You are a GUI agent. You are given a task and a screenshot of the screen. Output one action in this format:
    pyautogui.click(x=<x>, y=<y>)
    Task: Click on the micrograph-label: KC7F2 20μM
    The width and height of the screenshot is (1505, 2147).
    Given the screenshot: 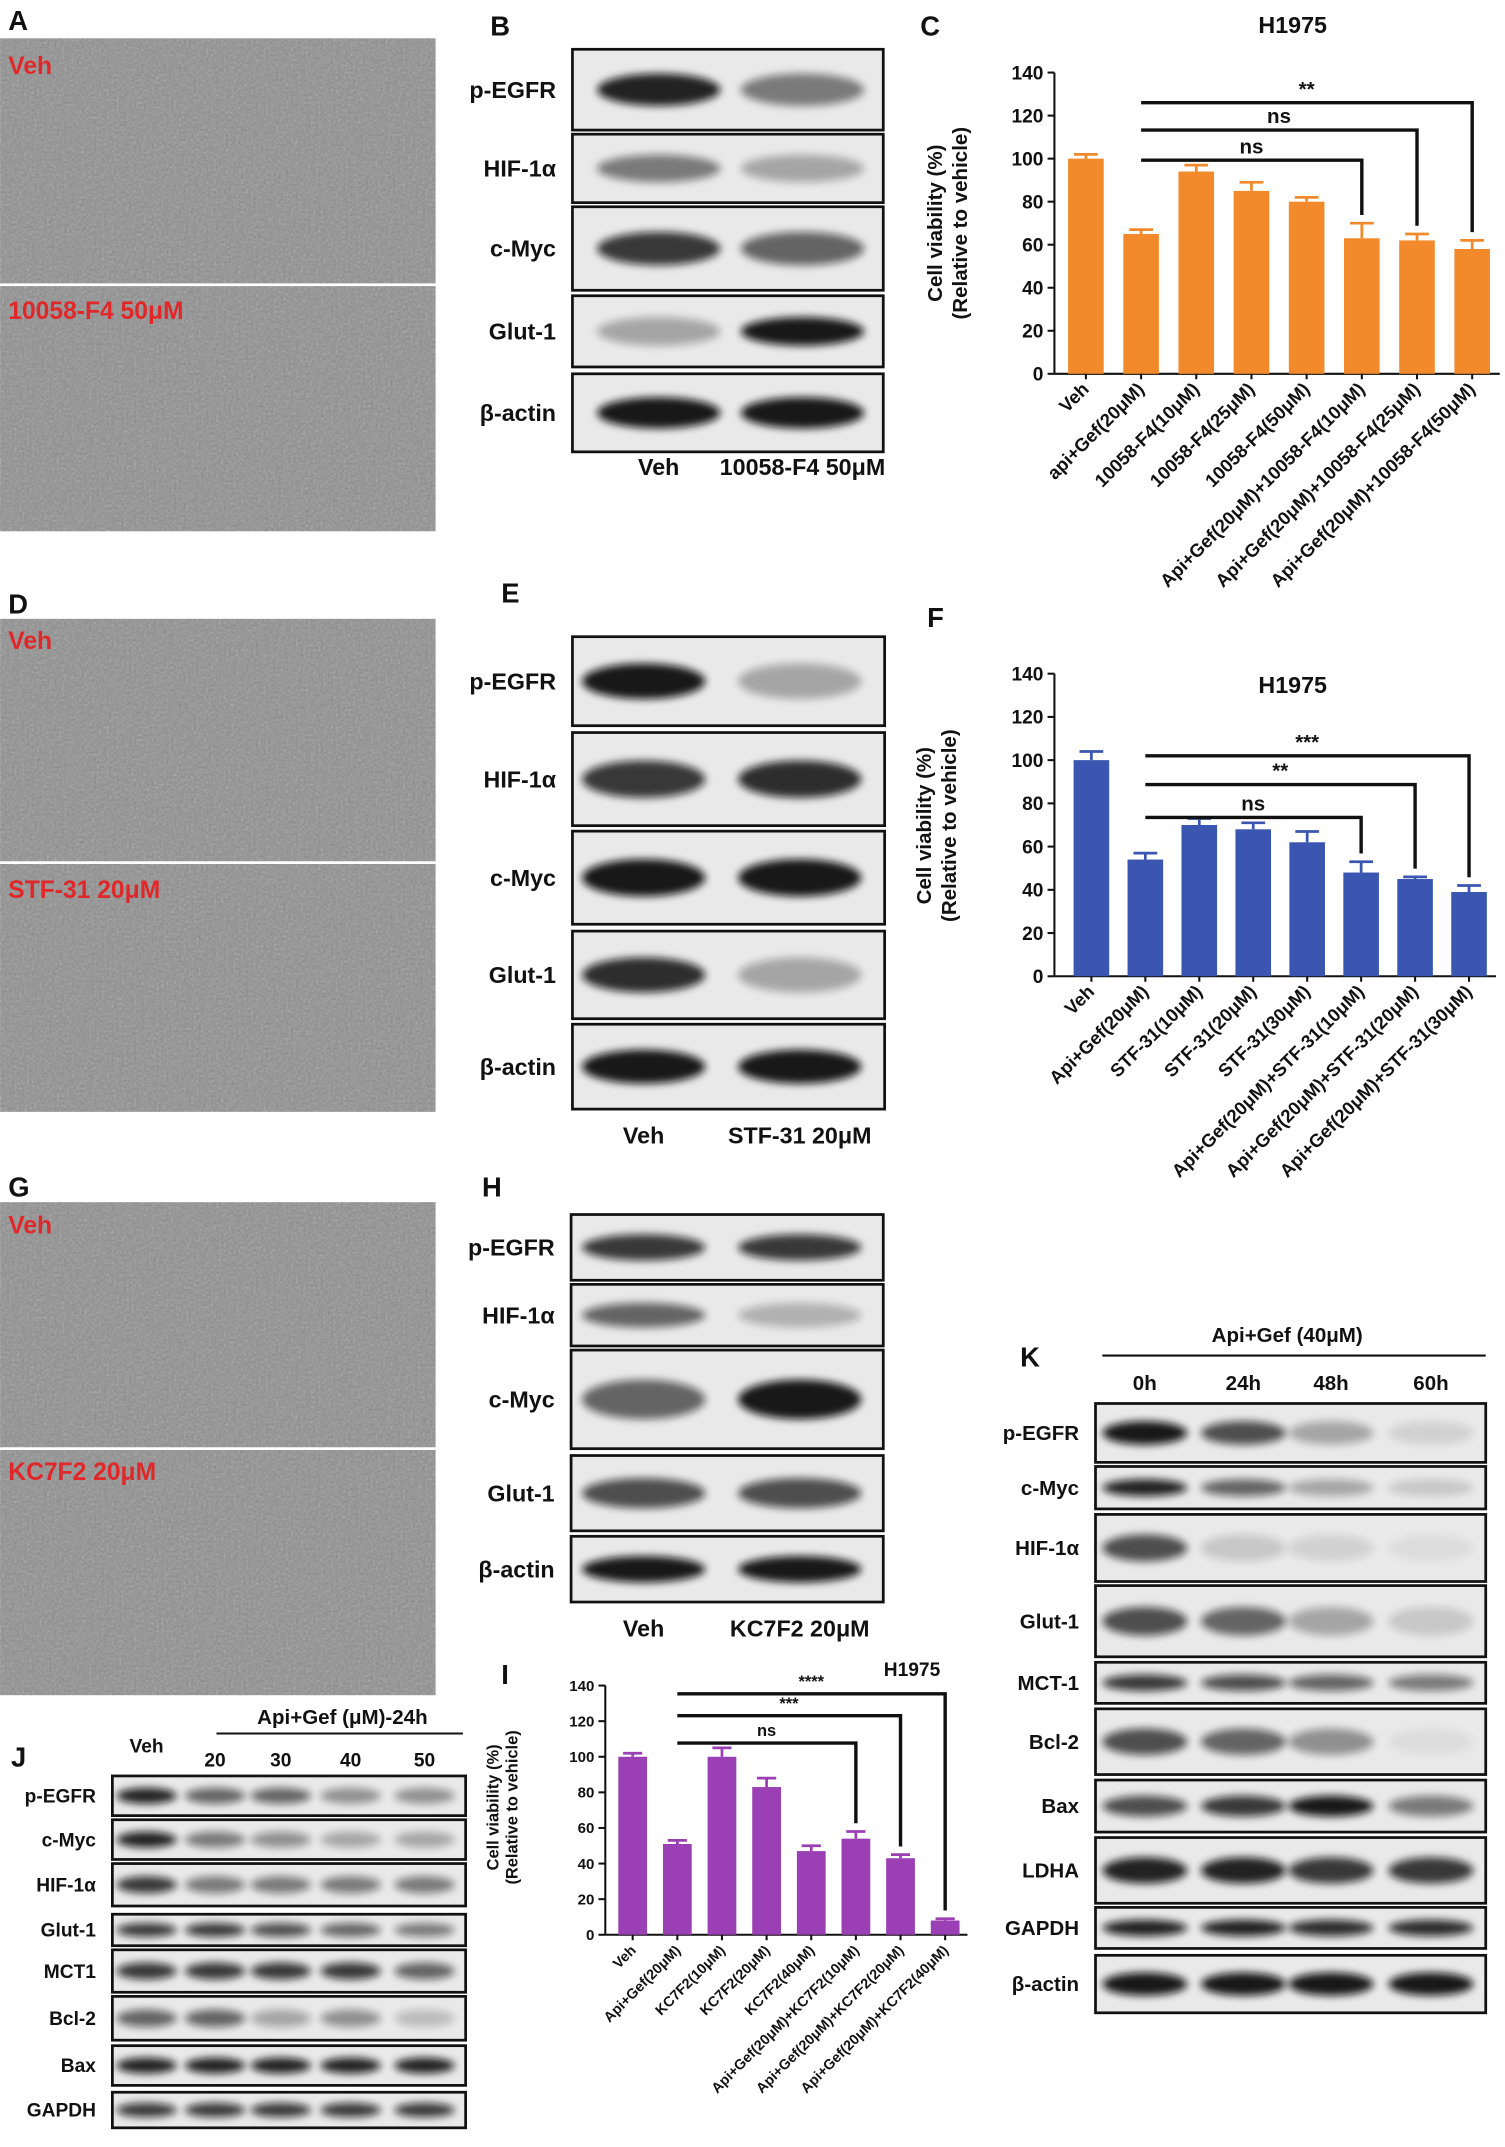 What is the action you would take?
    pyautogui.click(x=82, y=1472)
    